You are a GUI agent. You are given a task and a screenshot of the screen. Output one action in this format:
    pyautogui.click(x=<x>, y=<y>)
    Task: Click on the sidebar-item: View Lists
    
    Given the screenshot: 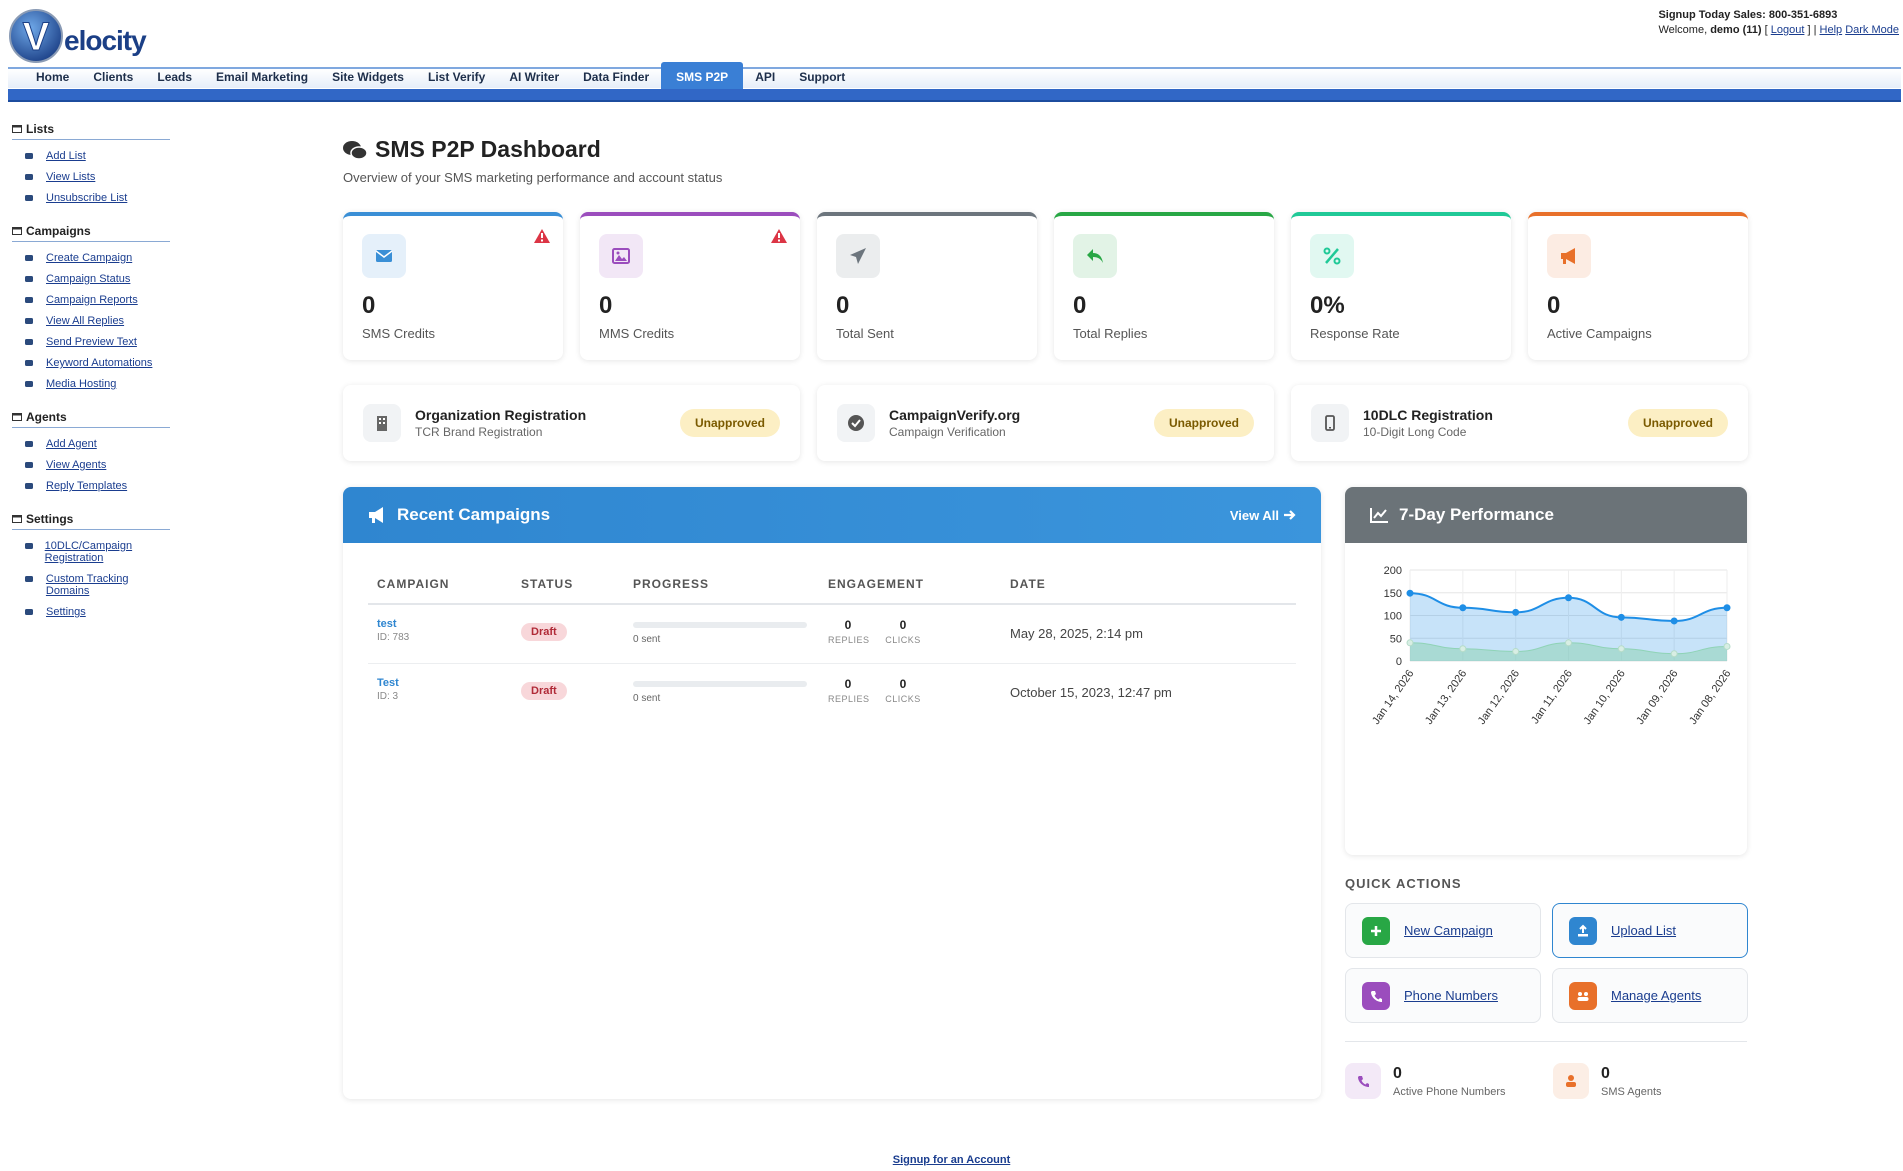 What is the action you would take?
    pyautogui.click(x=93, y=177)
    